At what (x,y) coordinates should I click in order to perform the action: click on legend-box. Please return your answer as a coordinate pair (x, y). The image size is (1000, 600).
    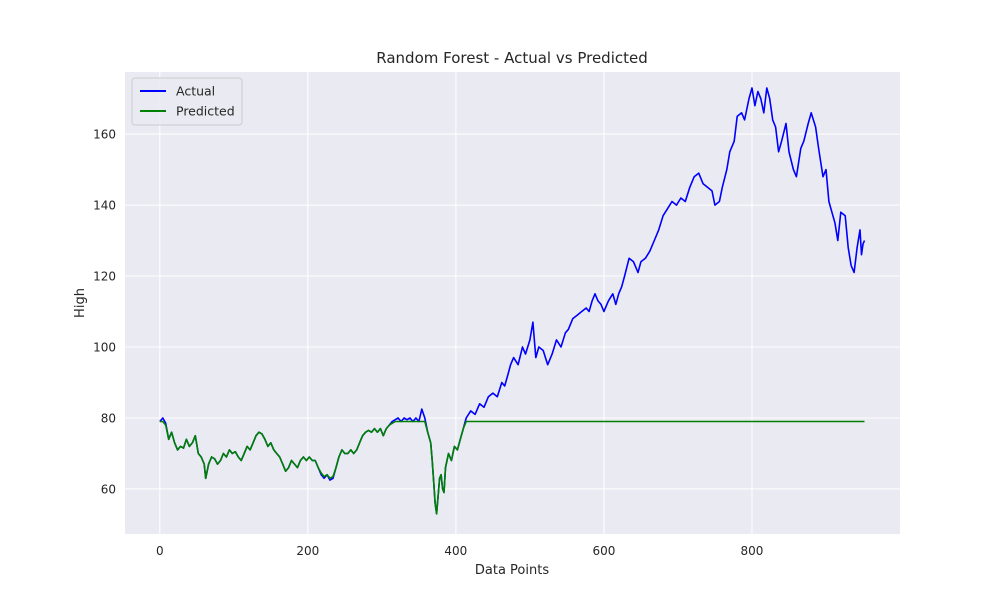
    Looking at the image, I should click on (187, 101).